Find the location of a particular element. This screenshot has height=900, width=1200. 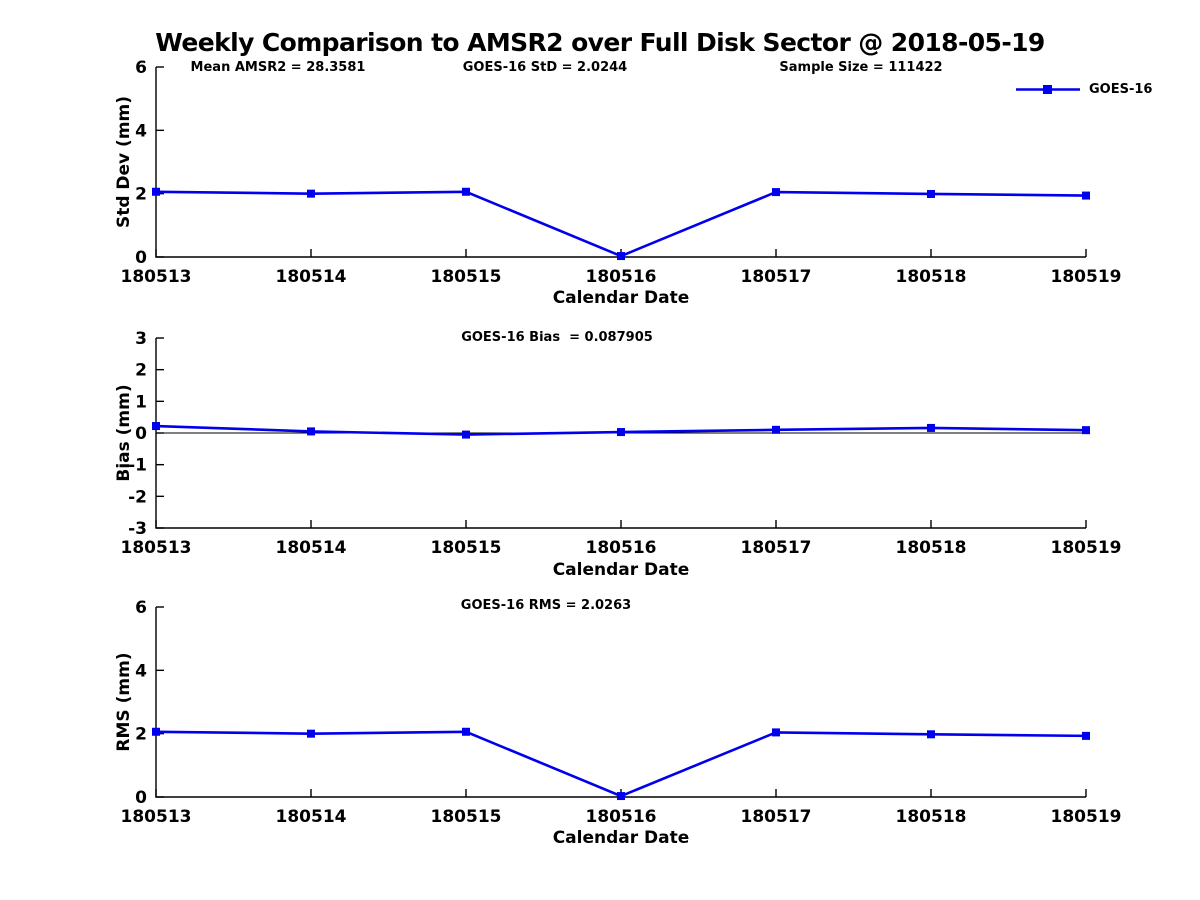

y-tick-label: -3 is located at coordinates (137, 529).